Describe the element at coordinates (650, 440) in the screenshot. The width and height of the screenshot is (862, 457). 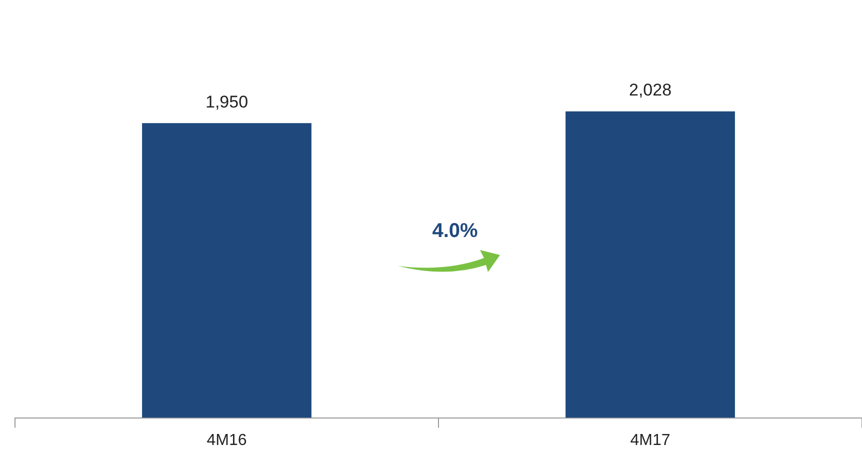
I see `x-tick-label: 4M17` at that location.